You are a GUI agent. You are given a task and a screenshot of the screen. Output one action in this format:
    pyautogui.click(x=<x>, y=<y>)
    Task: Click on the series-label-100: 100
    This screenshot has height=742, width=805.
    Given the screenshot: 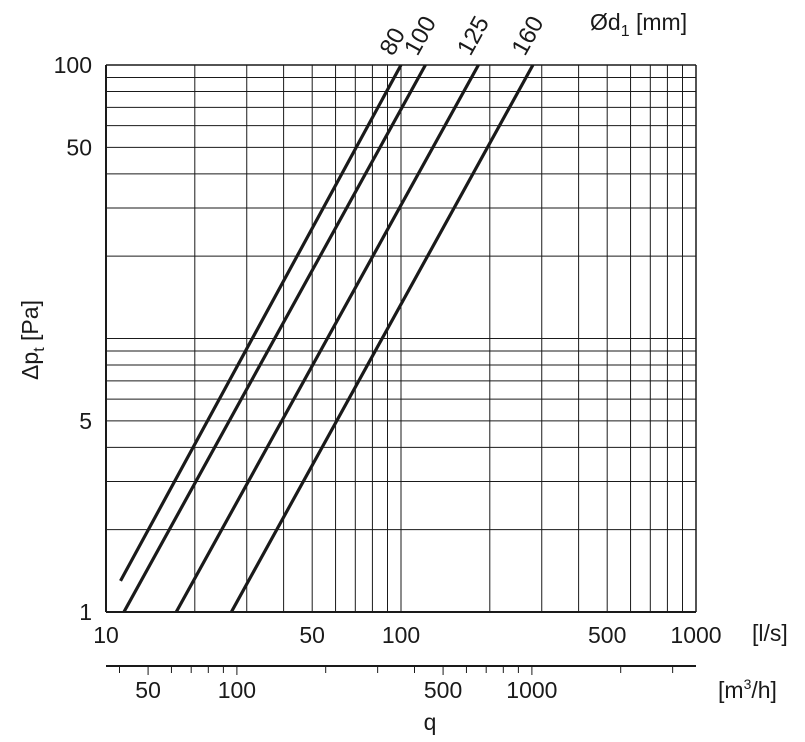 What is the action you would take?
    pyautogui.click(x=420, y=36)
    